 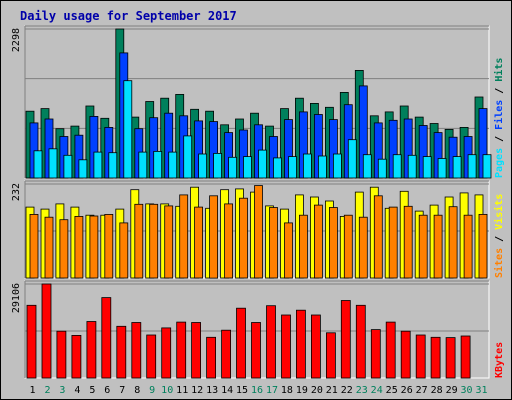 I want to click on x-tick-label-day-23: 23, so click(x=362, y=390).